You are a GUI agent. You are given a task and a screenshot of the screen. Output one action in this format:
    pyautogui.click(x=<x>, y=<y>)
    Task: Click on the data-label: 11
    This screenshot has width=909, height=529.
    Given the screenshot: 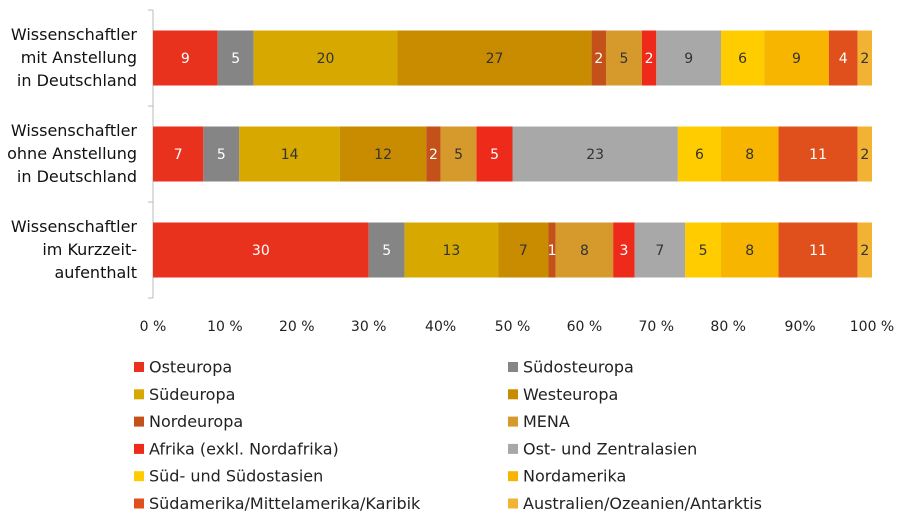 What is the action you would take?
    pyautogui.click(x=818, y=155)
    